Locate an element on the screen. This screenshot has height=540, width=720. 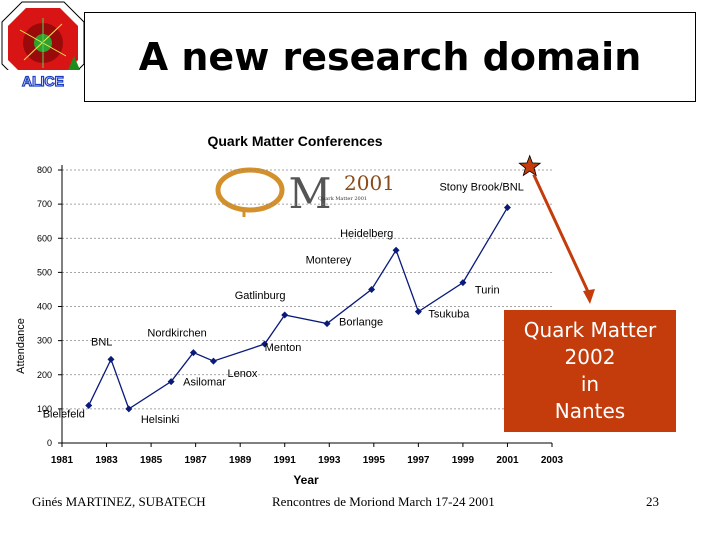
point-label: Stony Brook/BNL is located at coordinates (481, 188).